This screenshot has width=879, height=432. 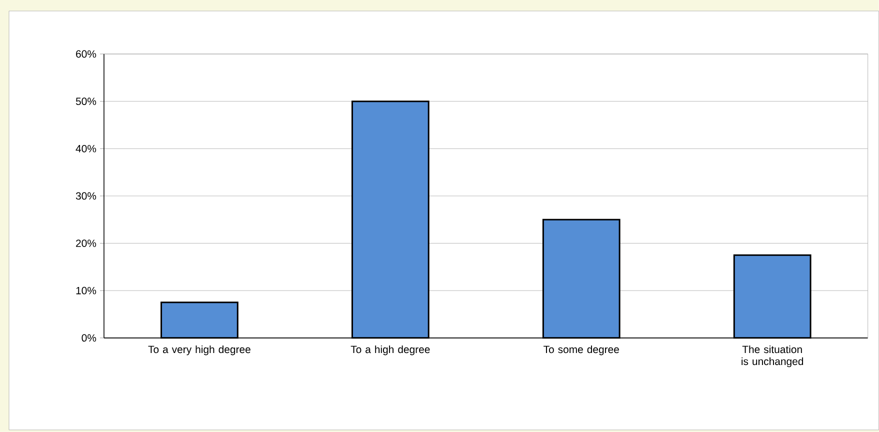 I want to click on x-tick-label: To a very high degree, so click(x=199, y=350).